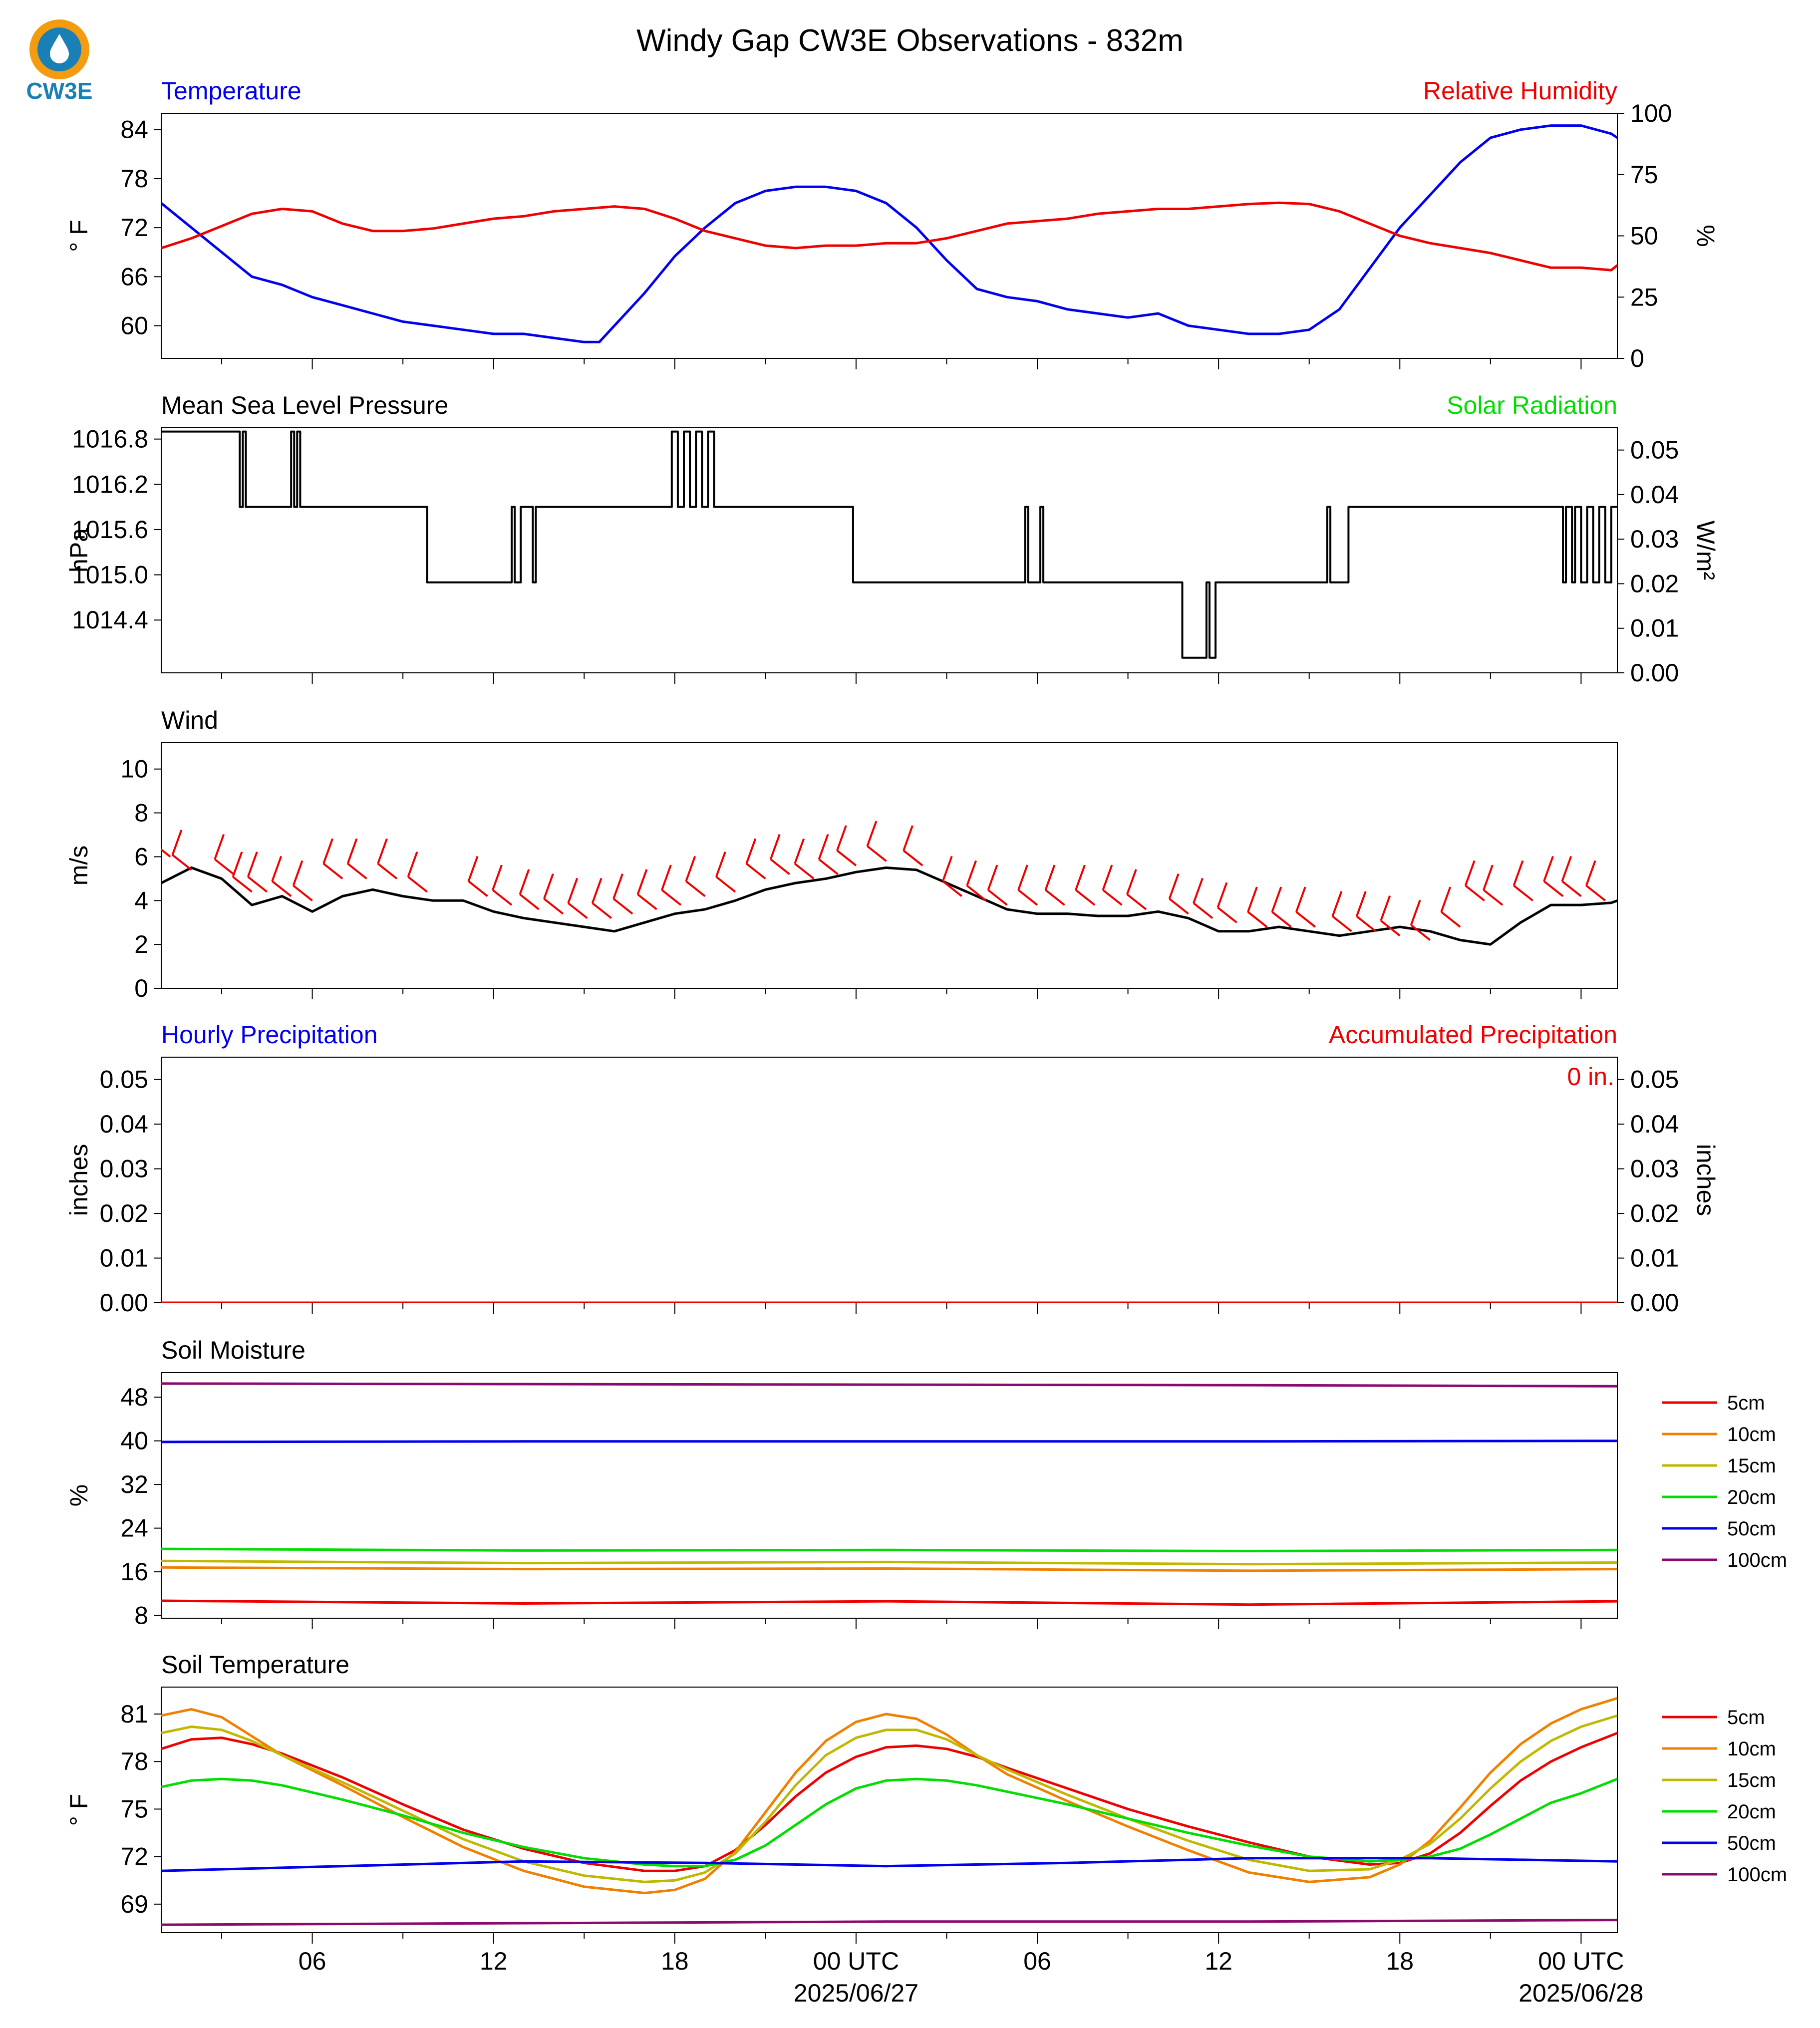  What do you see at coordinates (1654, 539) in the screenshot?
I see `ytick-label-right: 0.03` at bounding box center [1654, 539].